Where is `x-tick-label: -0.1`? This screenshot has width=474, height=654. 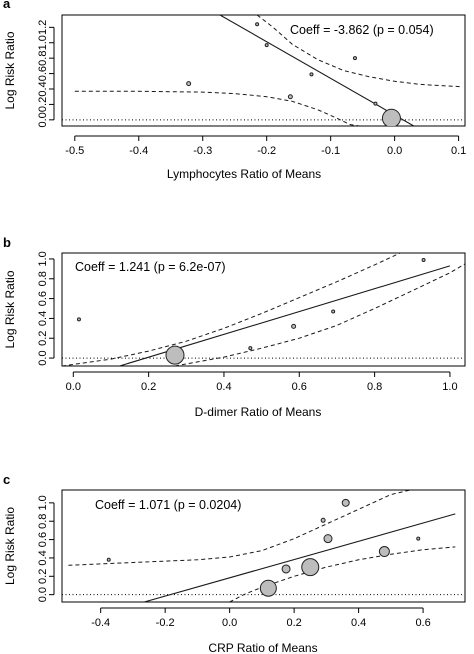
x-tick-label: -0.1 is located at coordinates (330, 151).